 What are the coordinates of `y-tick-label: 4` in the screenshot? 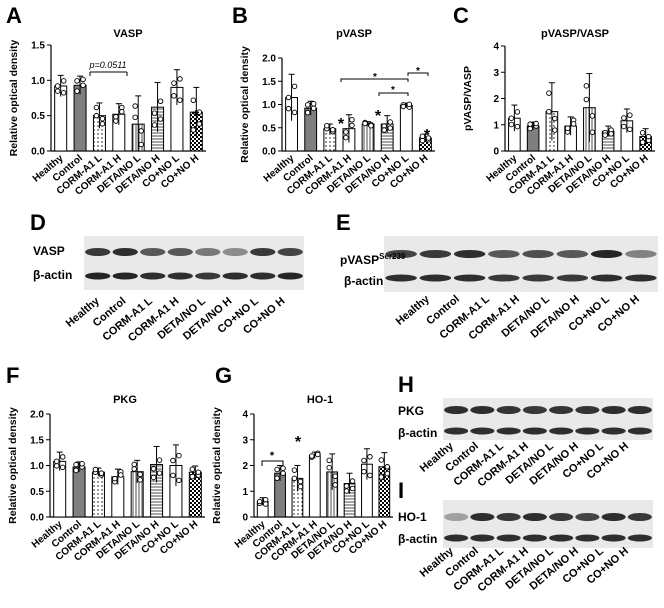 It's located at (245, 415).